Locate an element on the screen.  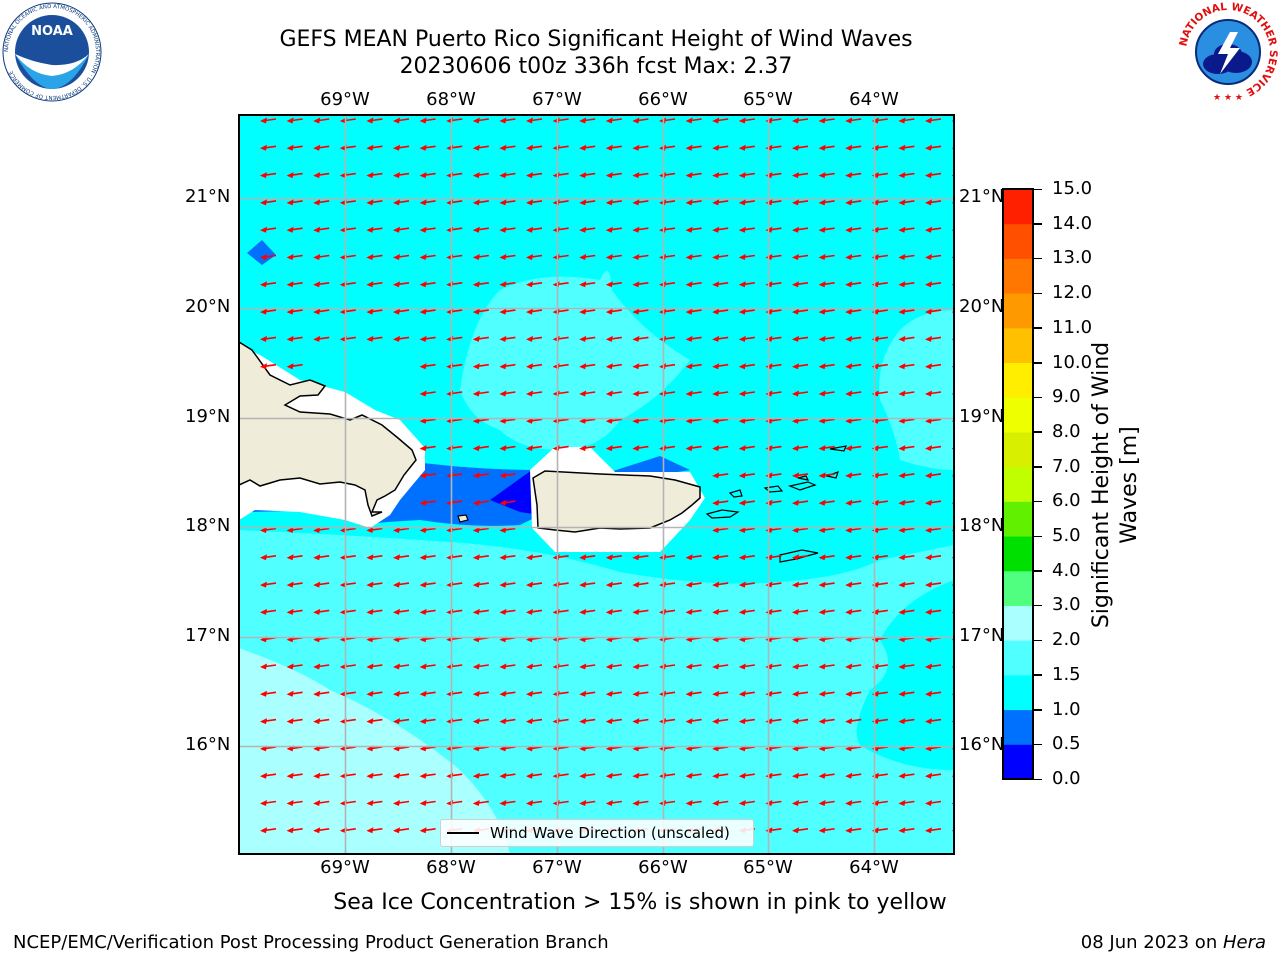
lat-label-left-19n: 19°N is located at coordinates (208, 416).